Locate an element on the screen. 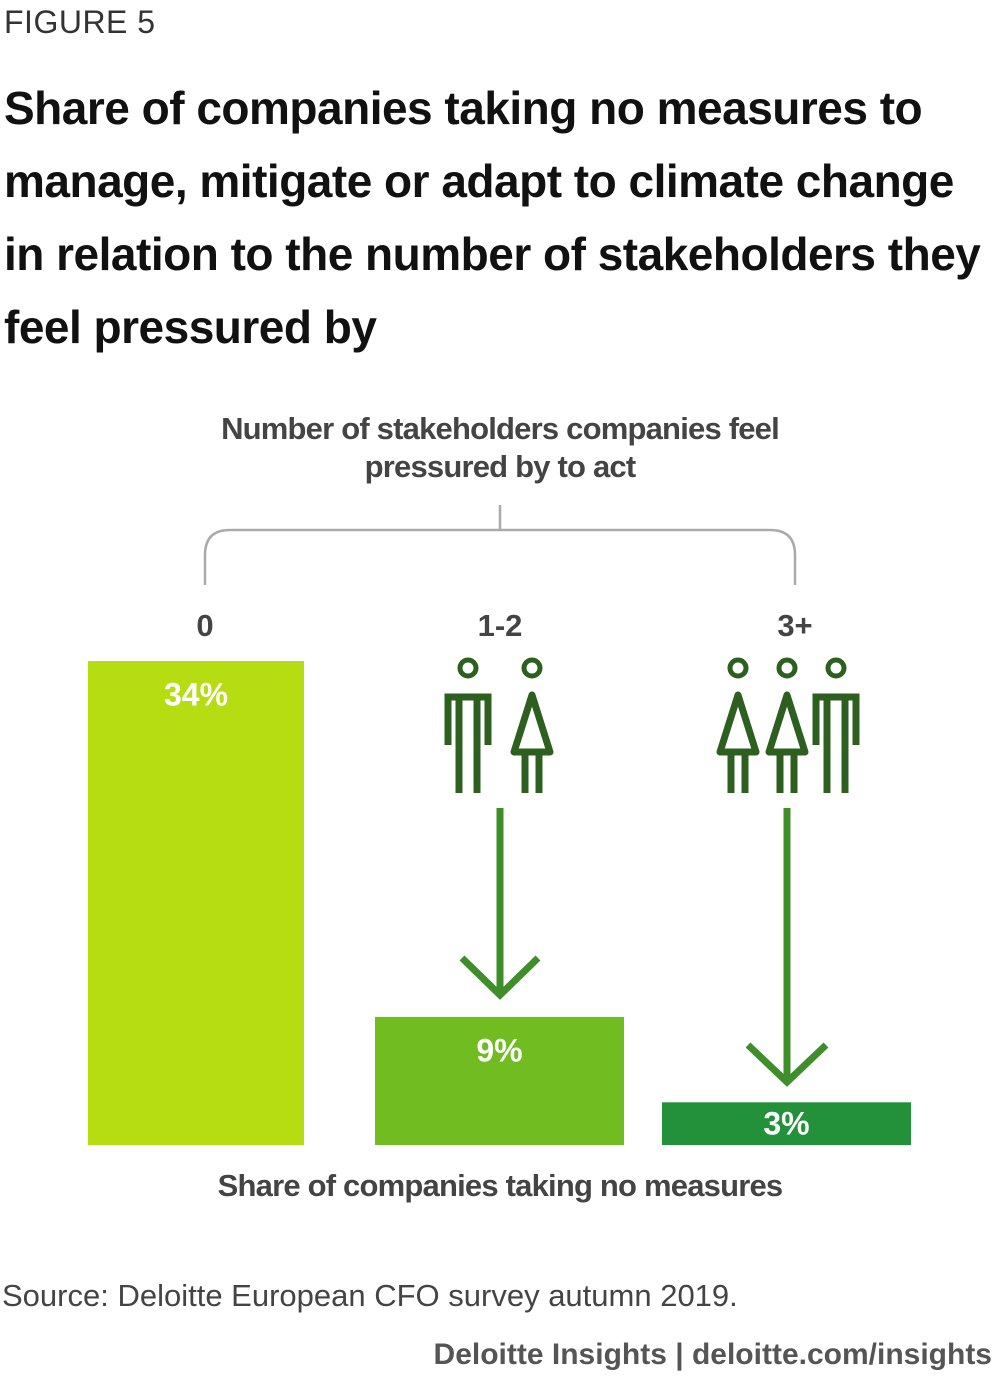 This screenshot has height=1380, width=1000. x-tick-label: 3+ is located at coordinates (794, 625).